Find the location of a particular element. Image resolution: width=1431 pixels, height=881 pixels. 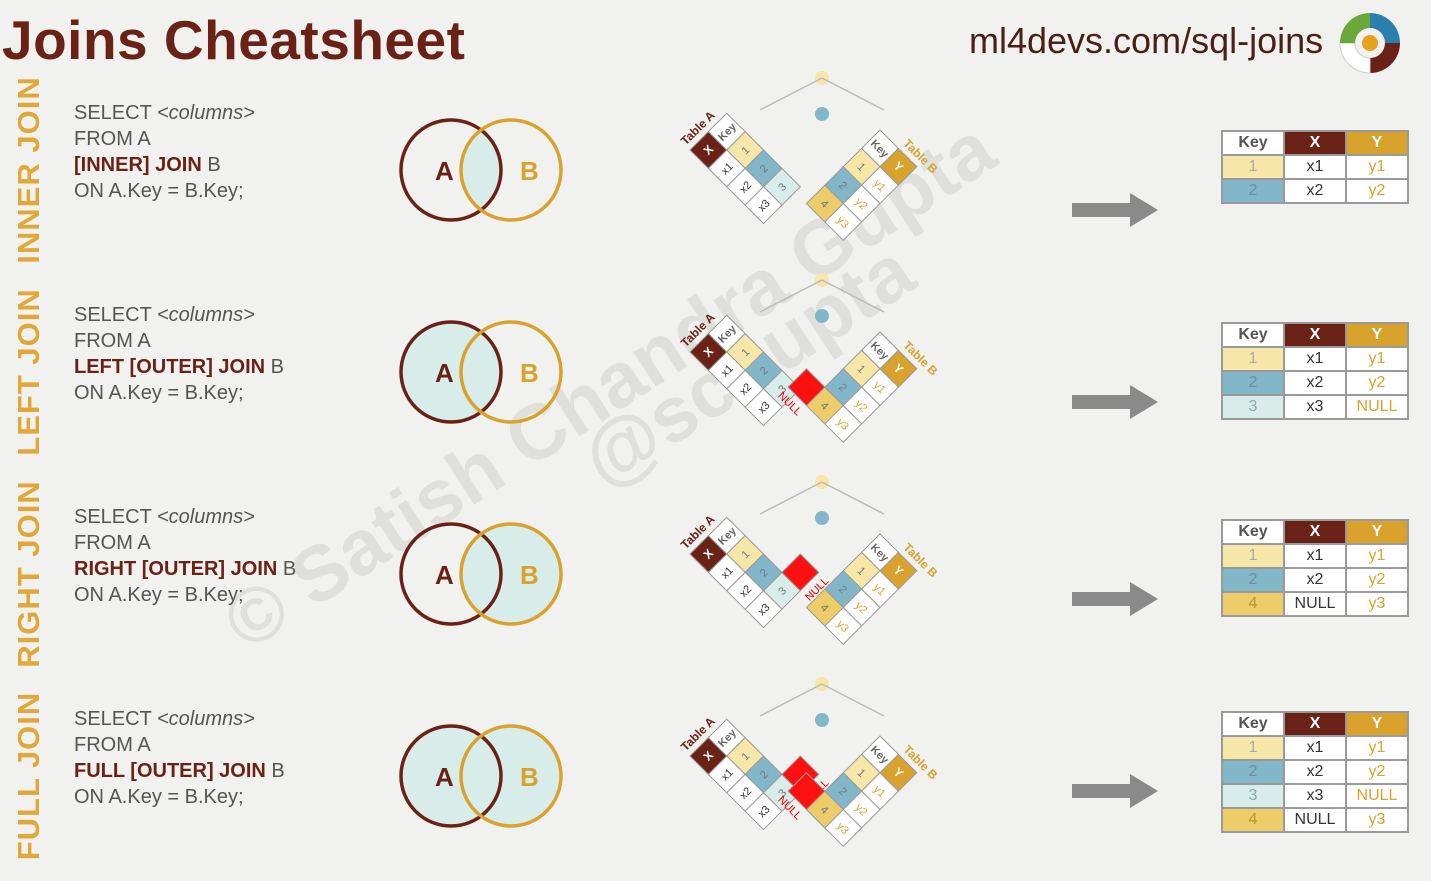

result-table: Key X Y 1 x1 y1 2 x2 y2 3 x3 NULL is located at coordinates (1315, 371).